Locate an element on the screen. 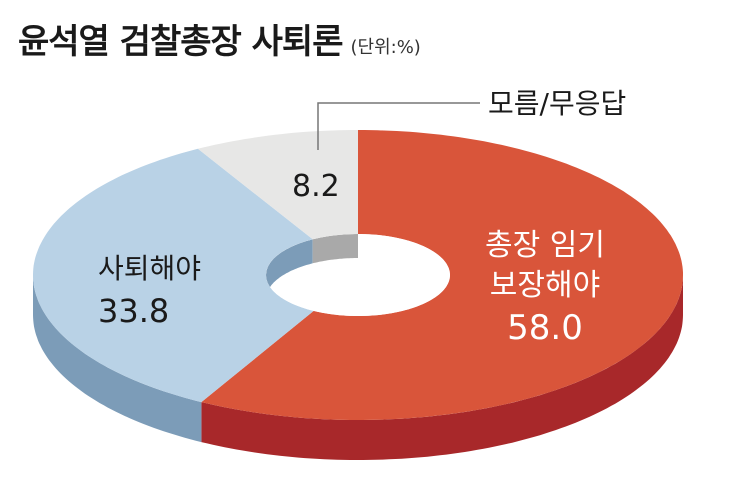 The image size is (732, 484). chart-title: 윤석열 검찰총장 사퇴론 is located at coordinates (180, 42).